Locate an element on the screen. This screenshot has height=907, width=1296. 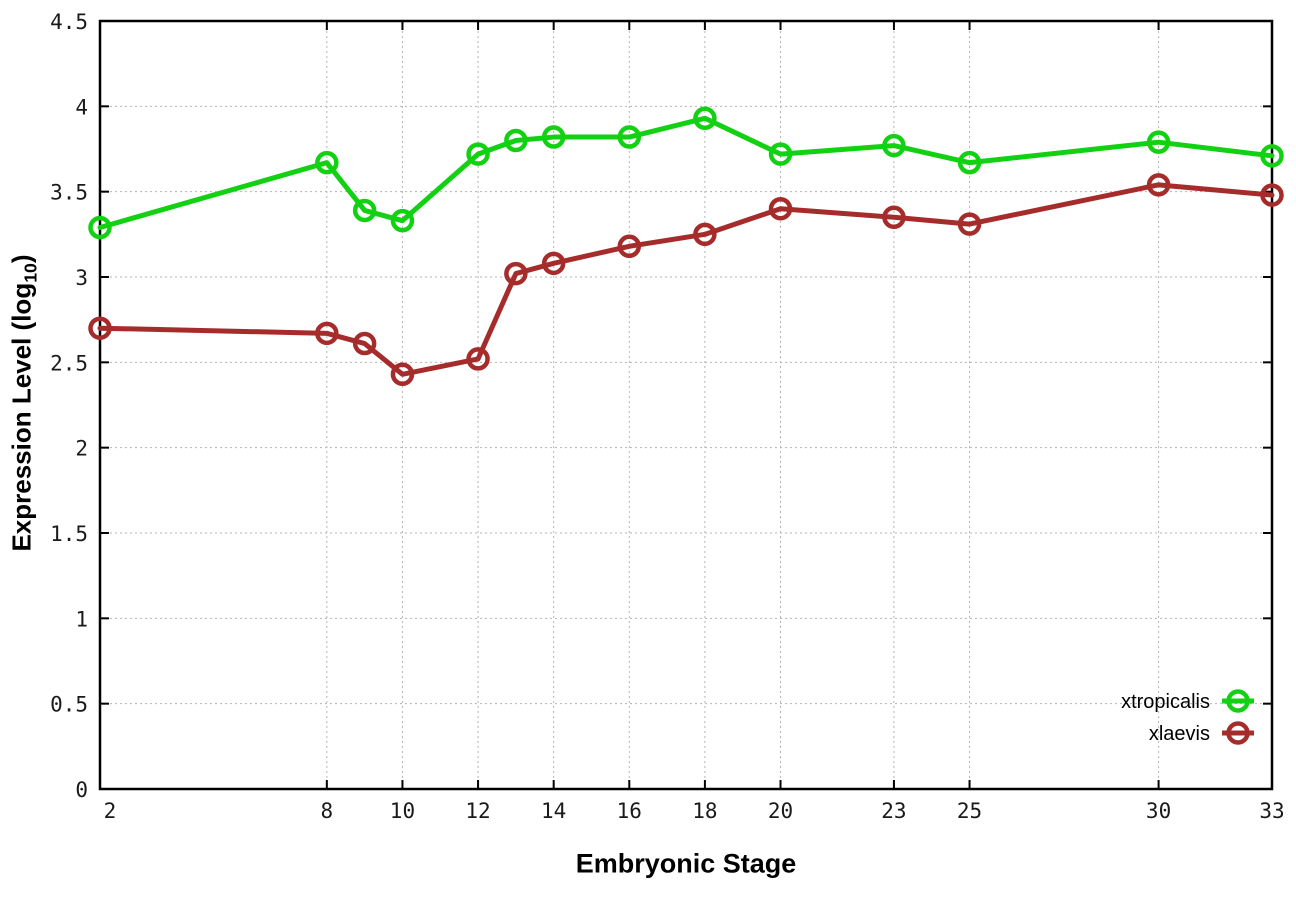
y-tick-label: 4 is located at coordinates (81, 107).